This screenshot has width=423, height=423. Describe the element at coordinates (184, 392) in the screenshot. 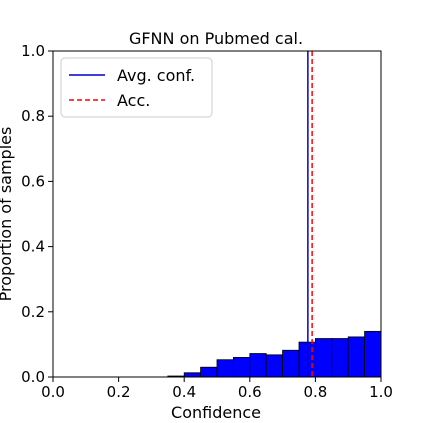

I see `x-tick-label: 0.4` at that location.